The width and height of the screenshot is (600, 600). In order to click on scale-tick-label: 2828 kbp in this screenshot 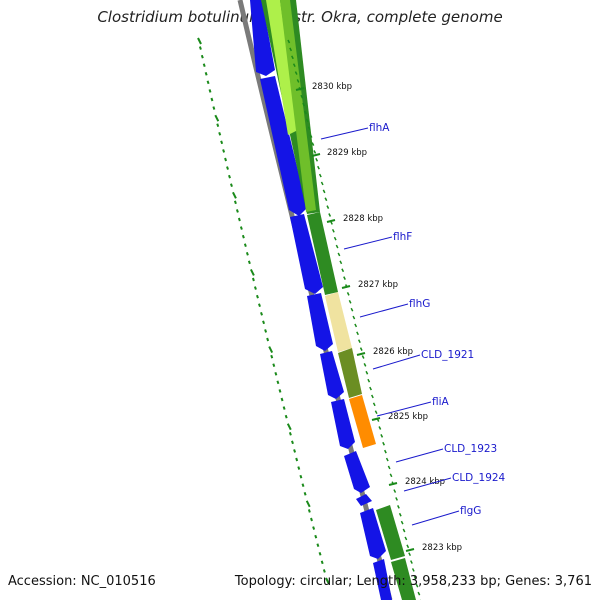, I will do `click(363, 219)`.